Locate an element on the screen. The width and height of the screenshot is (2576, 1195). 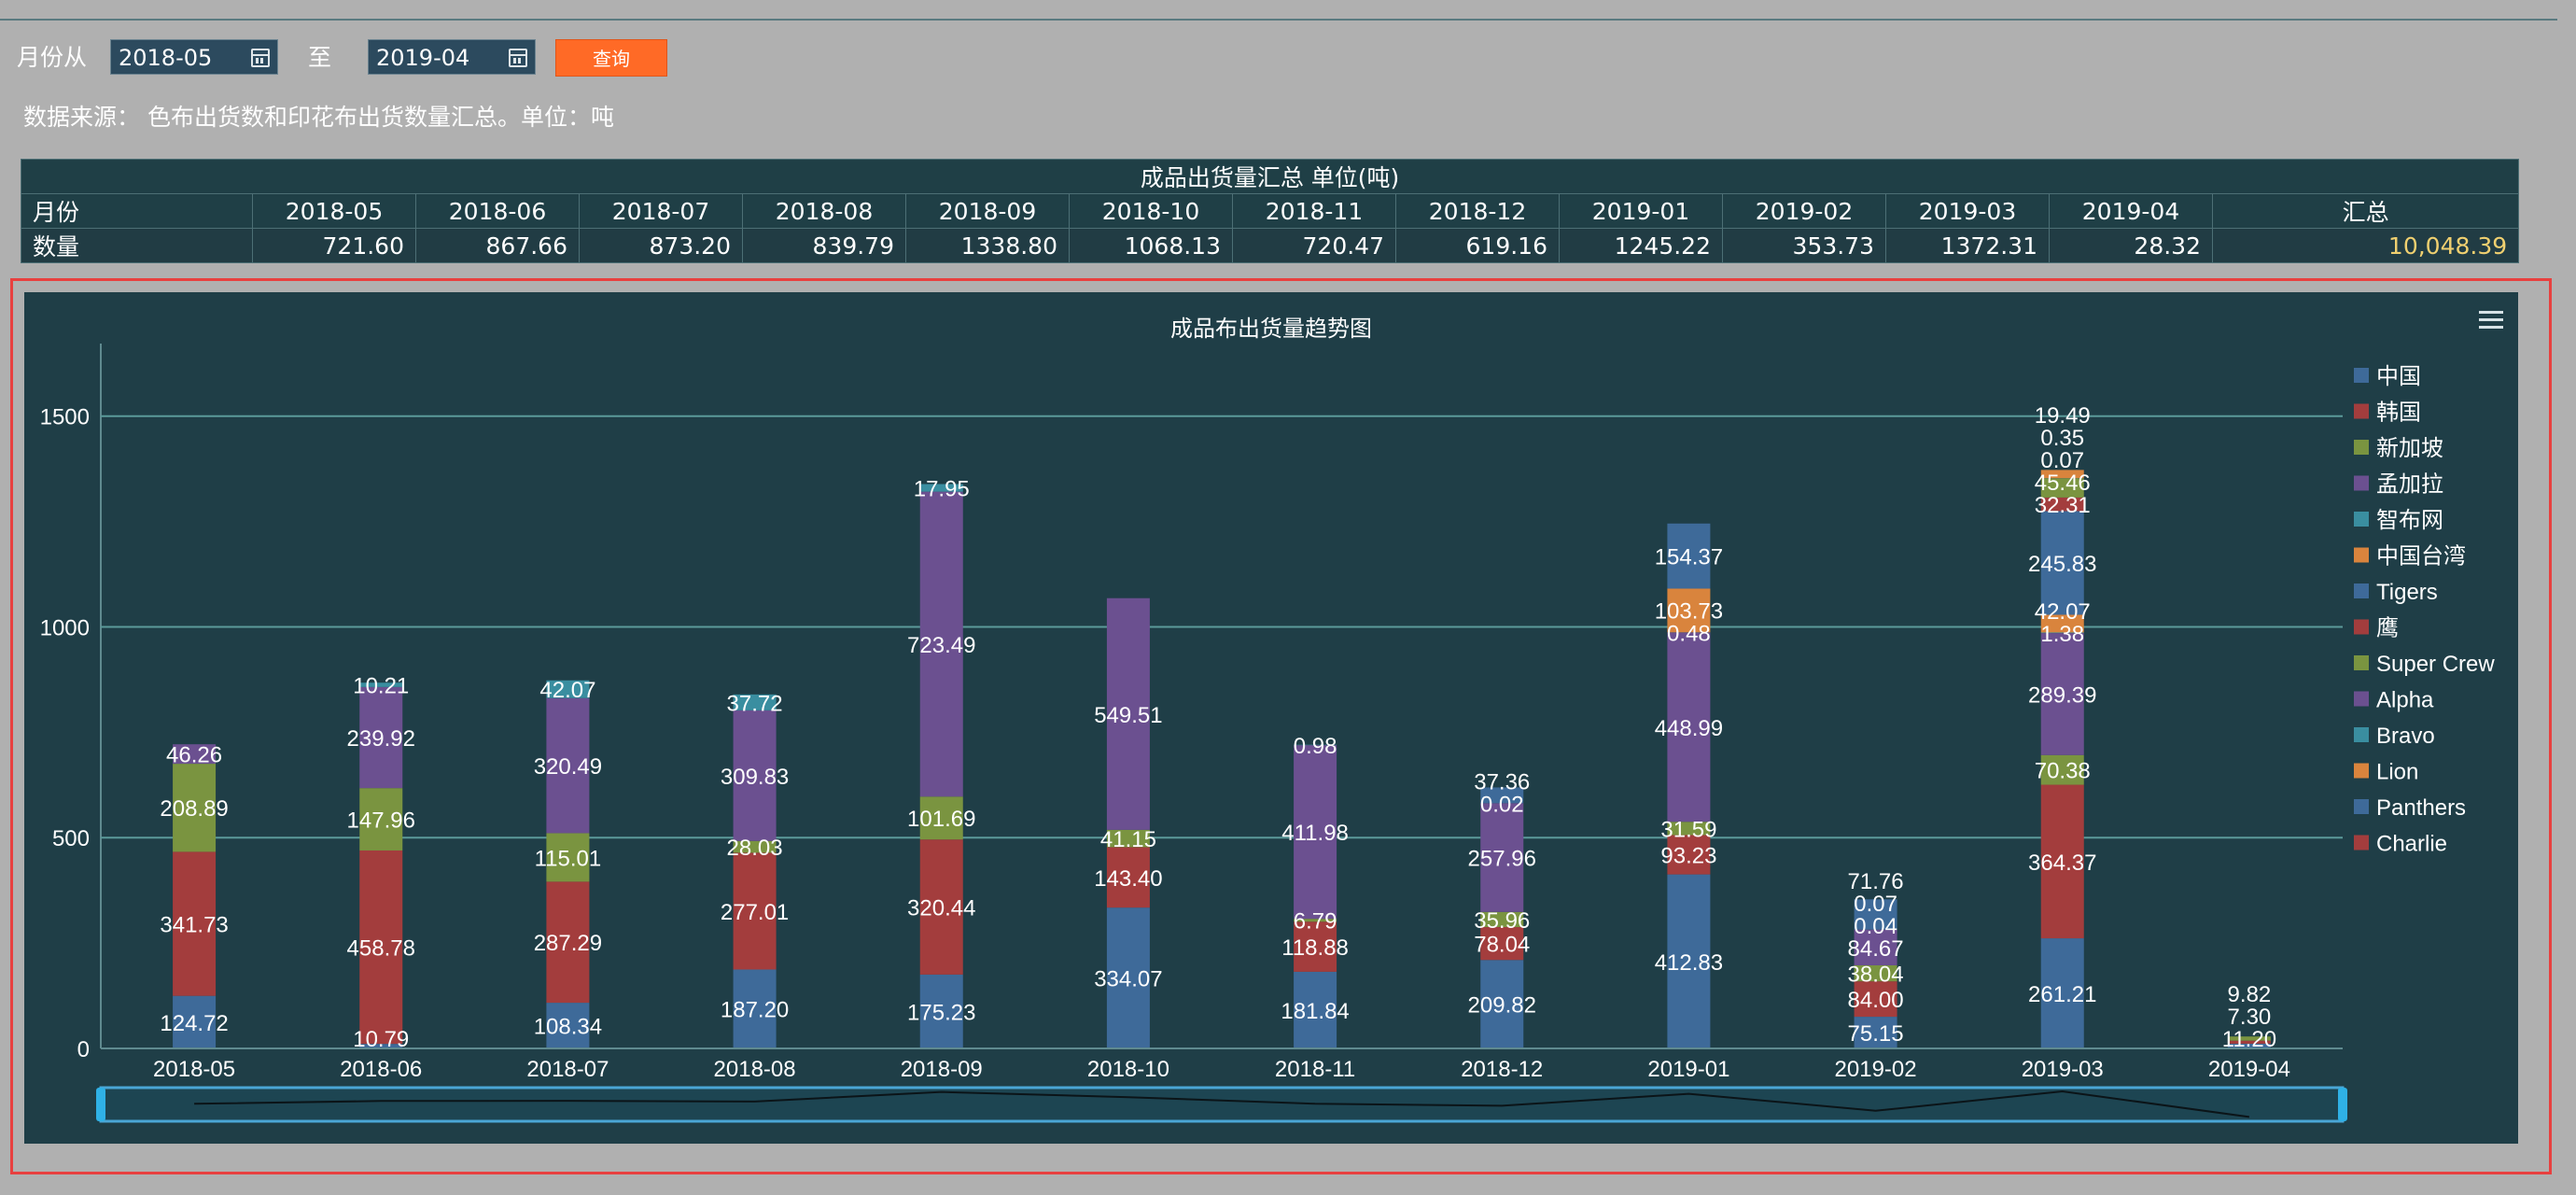
data-label: 31.59 is located at coordinates (1688, 829).